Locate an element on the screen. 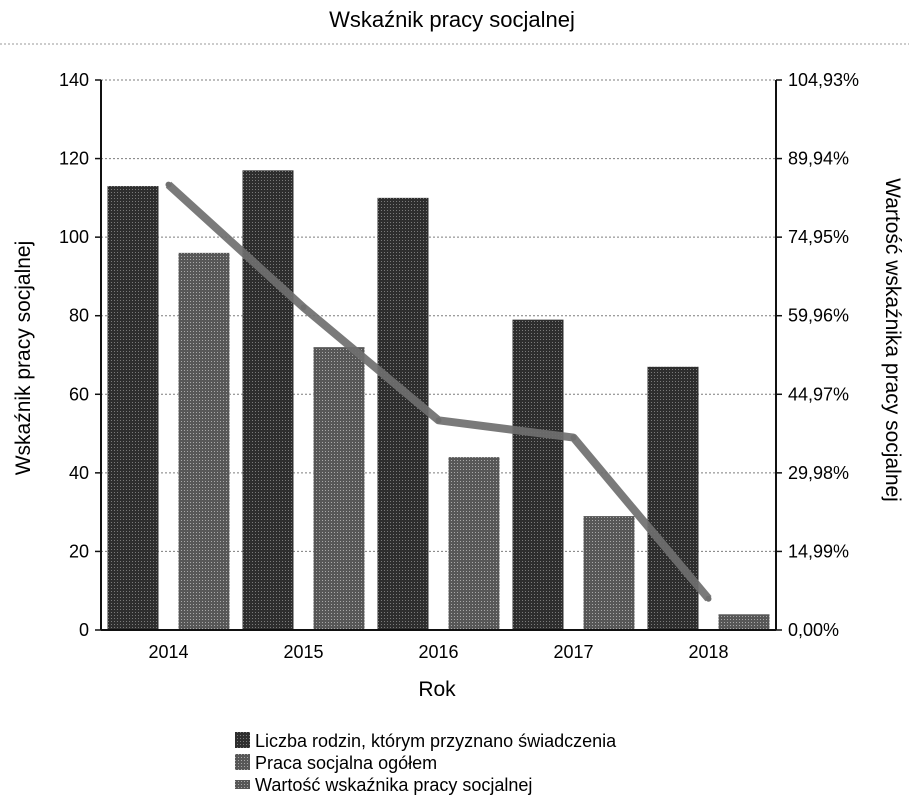 Image resolution: width=909 pixels, height=797 pixels. y-axis-title: Wskaźnik pracy socjalnej is located at coordinates (23, 358).